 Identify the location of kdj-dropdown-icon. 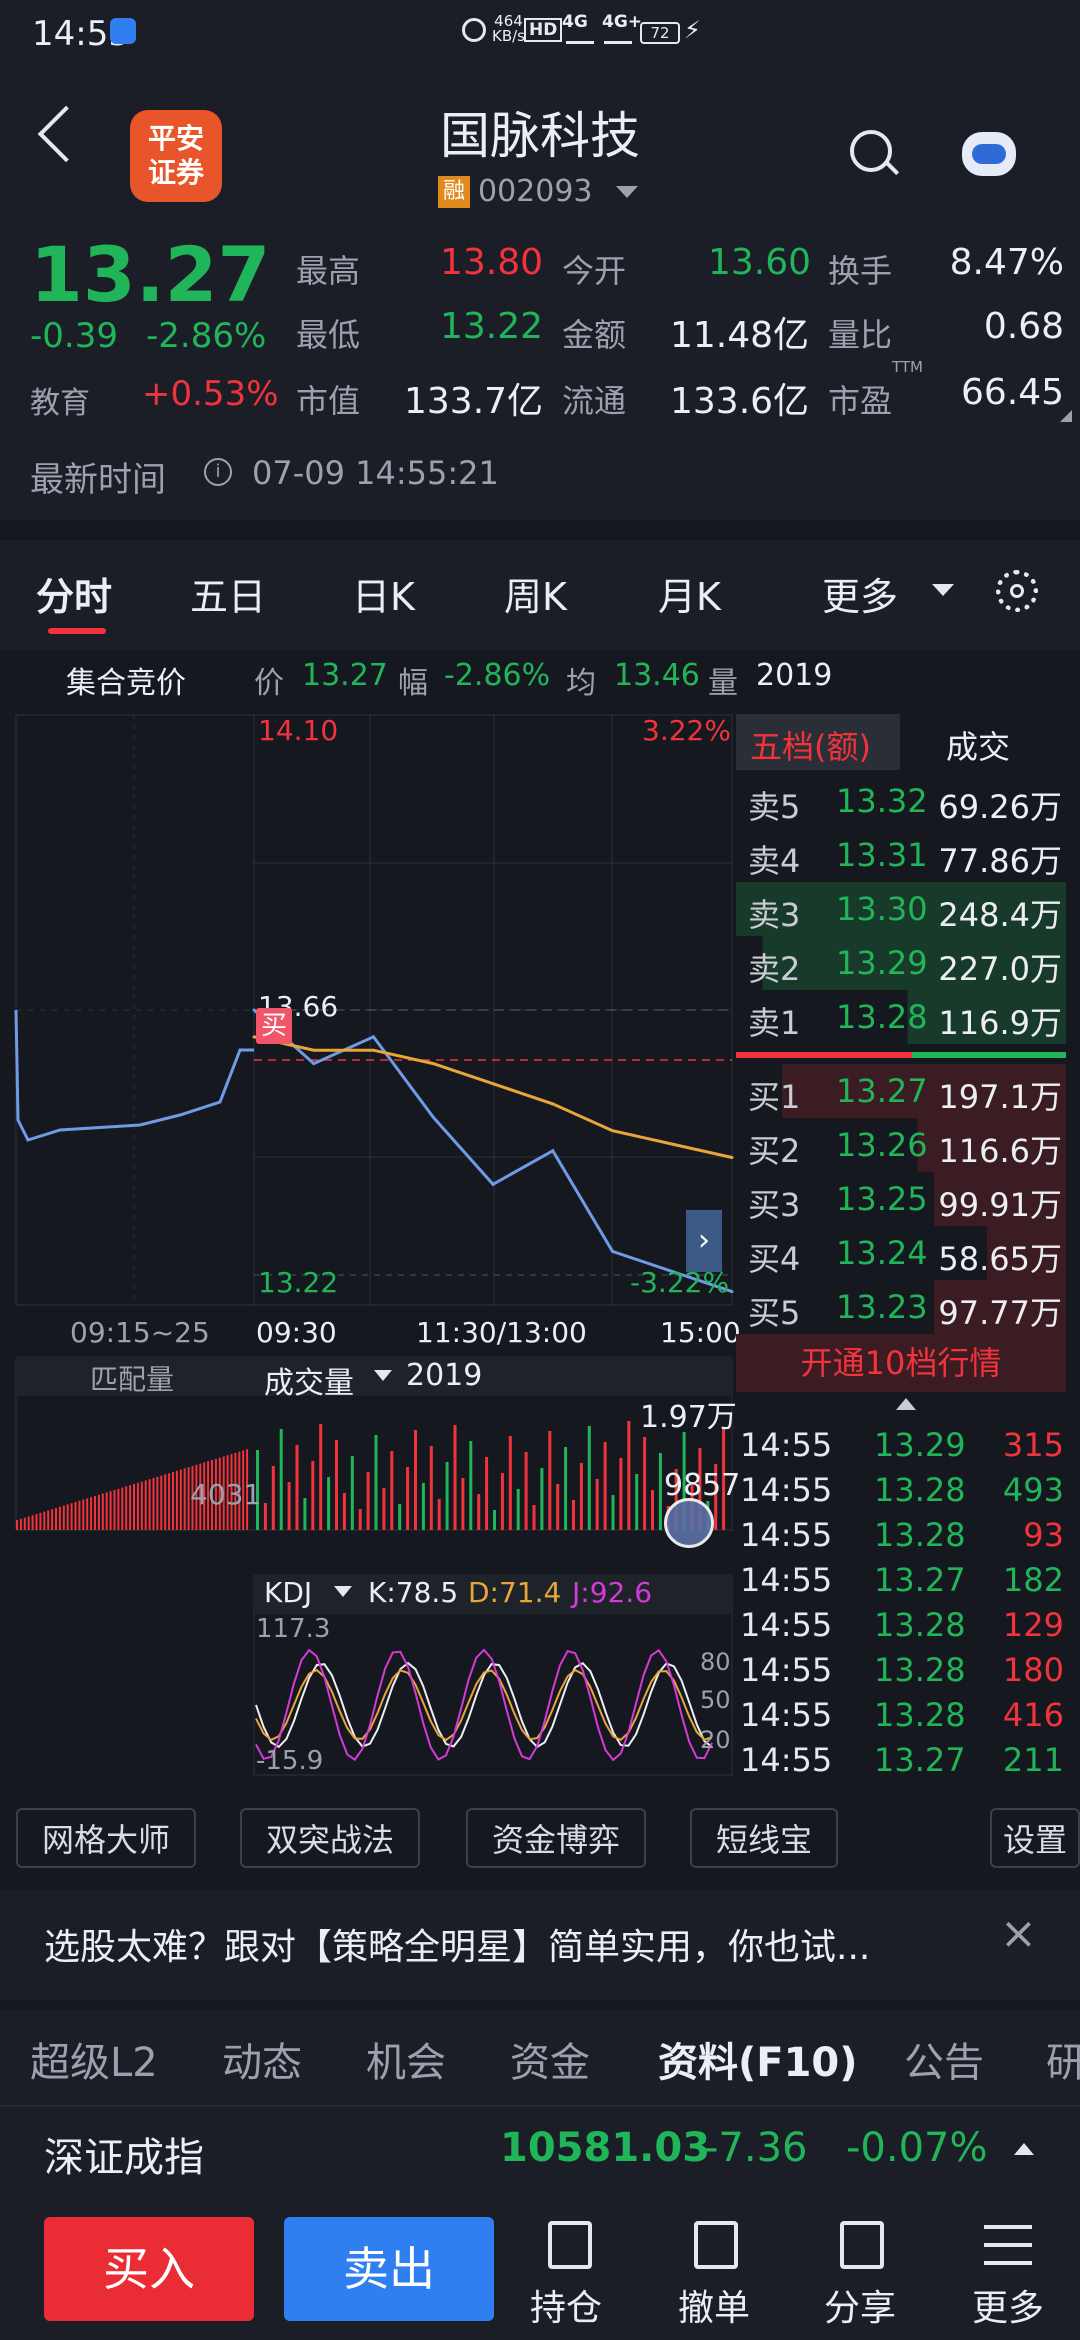
(343, 1591).